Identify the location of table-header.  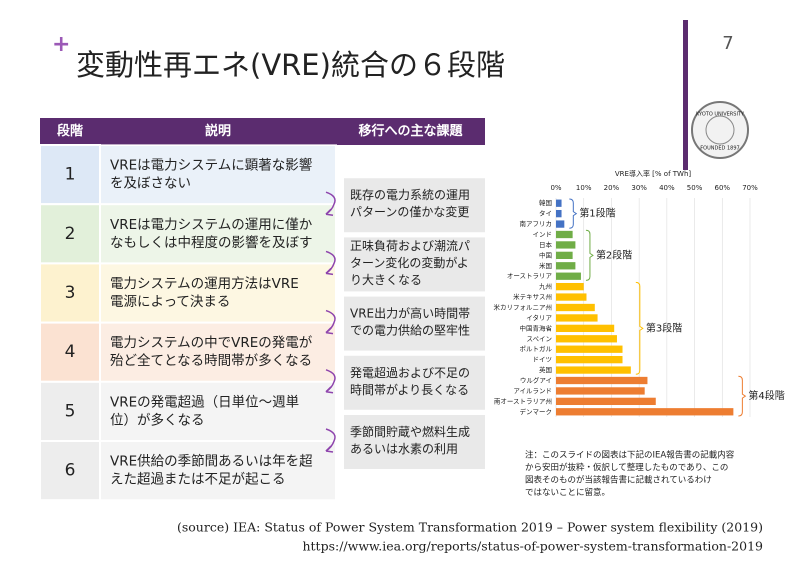
(262, 131).